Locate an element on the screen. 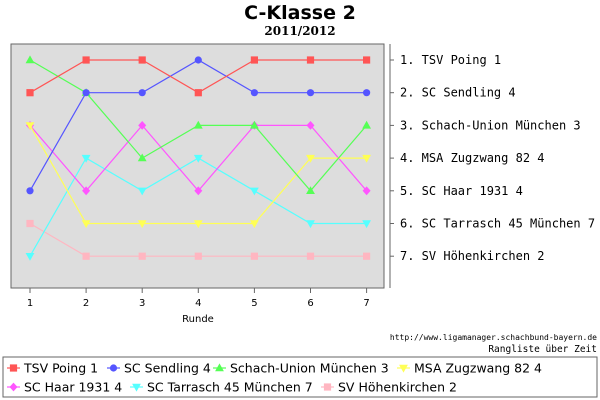 This screenshot has width=600, height=400. legend-item: SC Sendling 4 is located at coordinates (159, 368).